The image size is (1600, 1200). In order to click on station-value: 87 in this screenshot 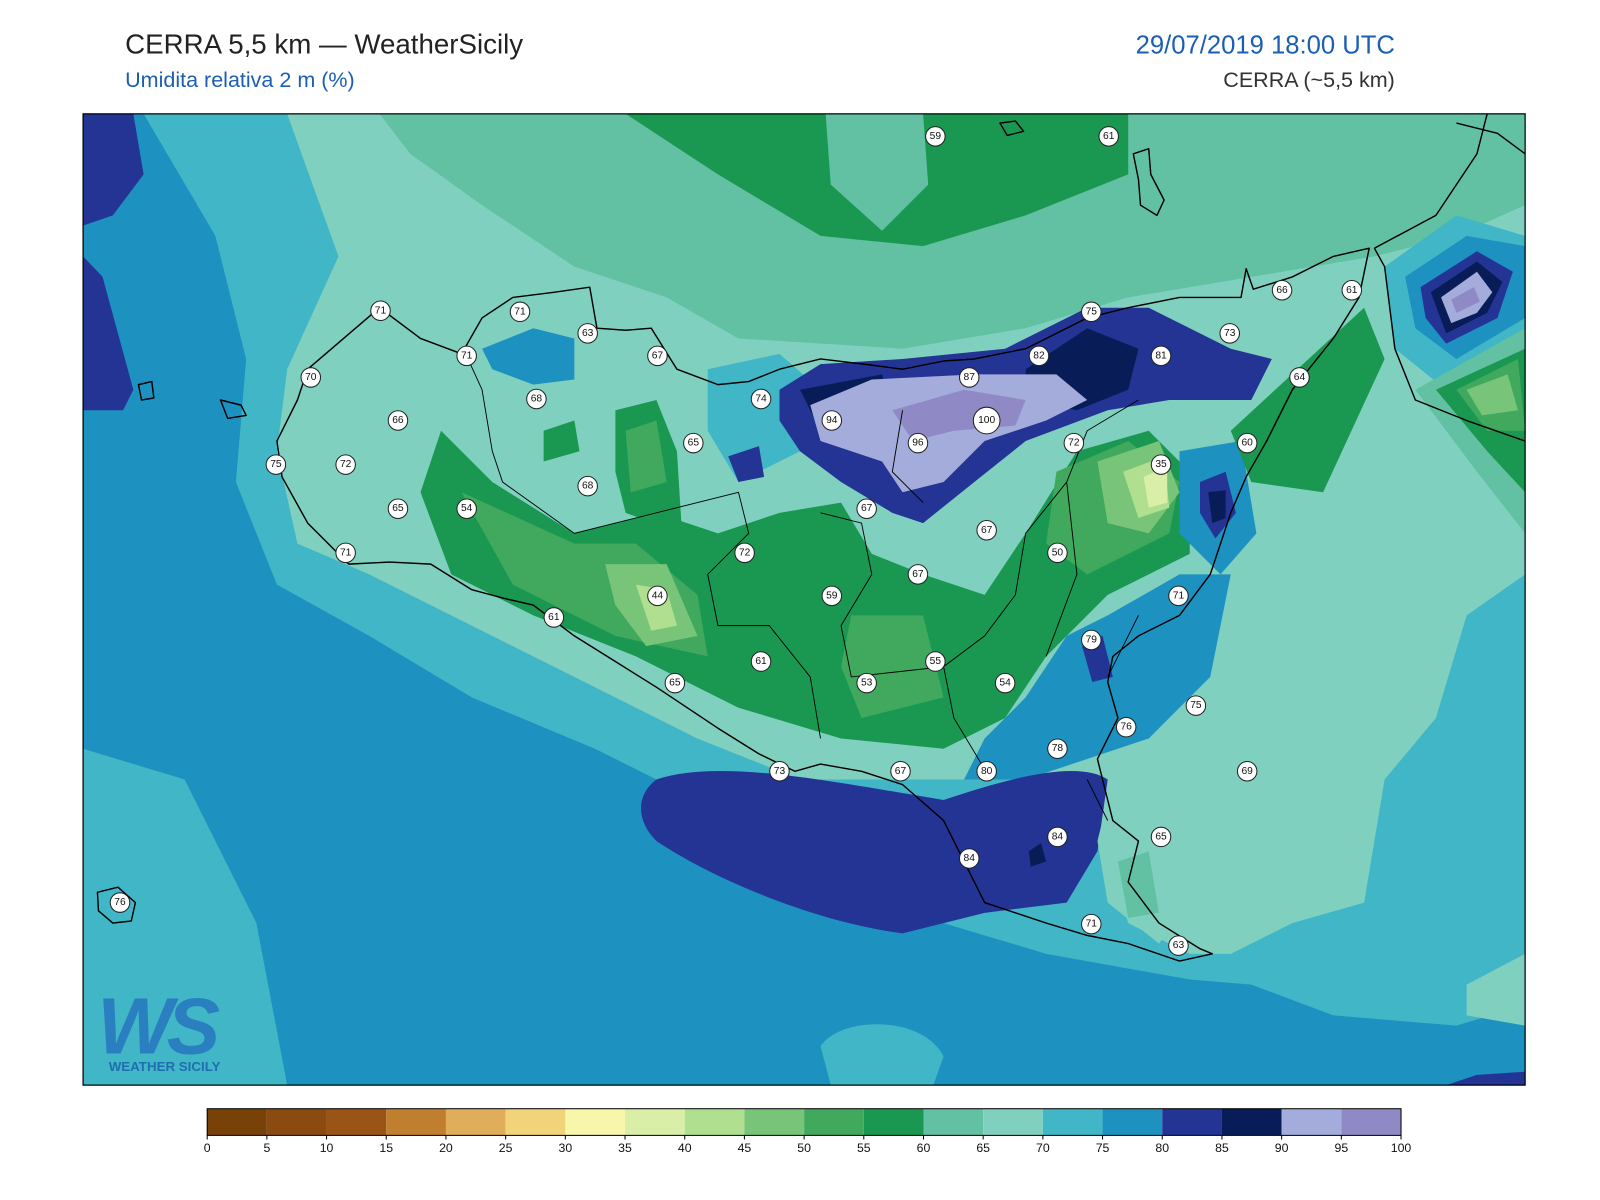, I will do `click(970, 377)`.